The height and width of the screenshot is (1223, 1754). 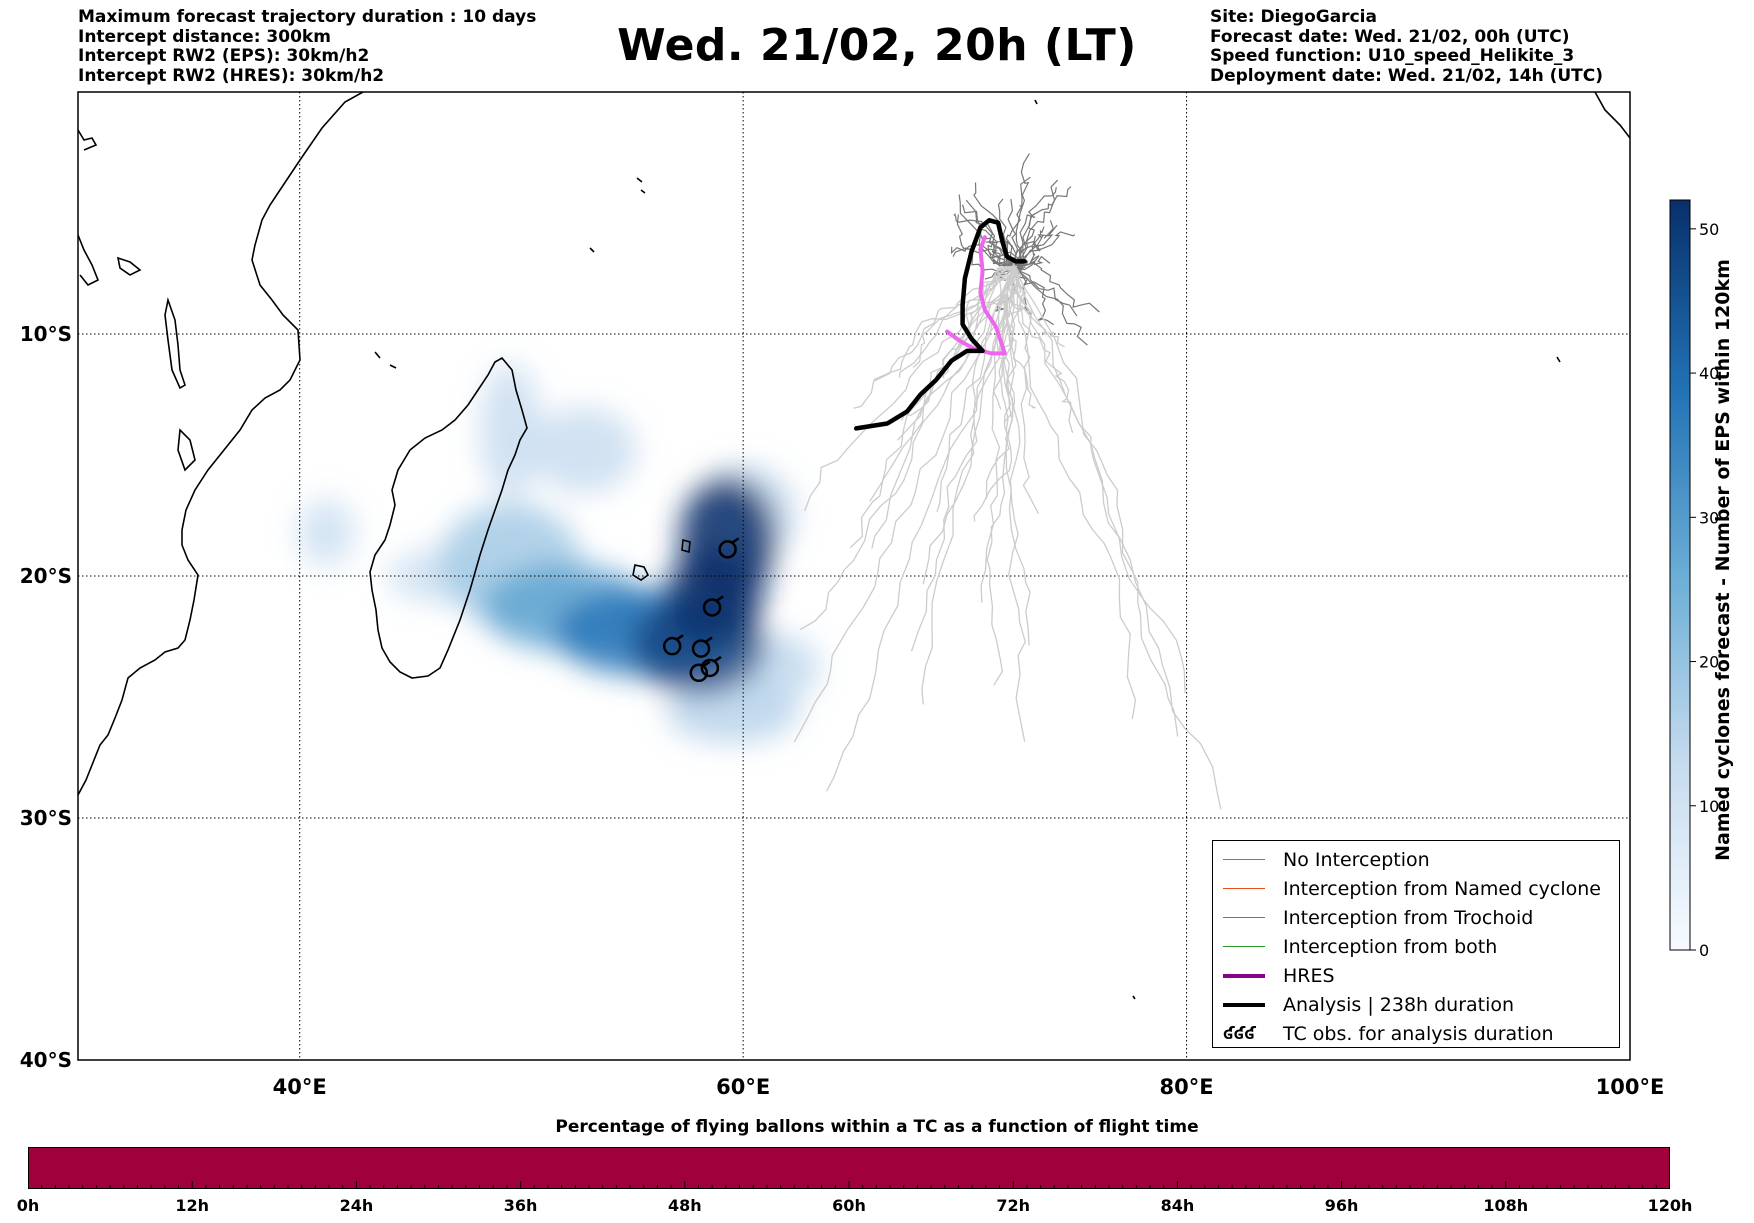 What do you see at coordinates (1177, 1205) in the screenshot?
I see `flight-tick-label: 84h` at bounding box center [1177, 1205].